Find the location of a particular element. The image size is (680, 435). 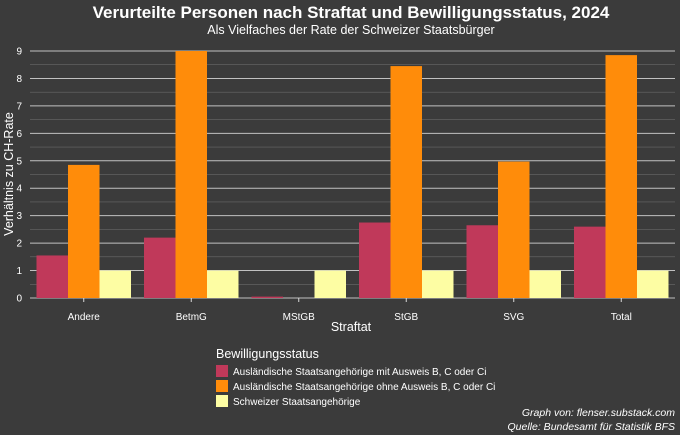

y-axis-title: Verhältnis zu CH-Rate is located at coordinates (9, 174).